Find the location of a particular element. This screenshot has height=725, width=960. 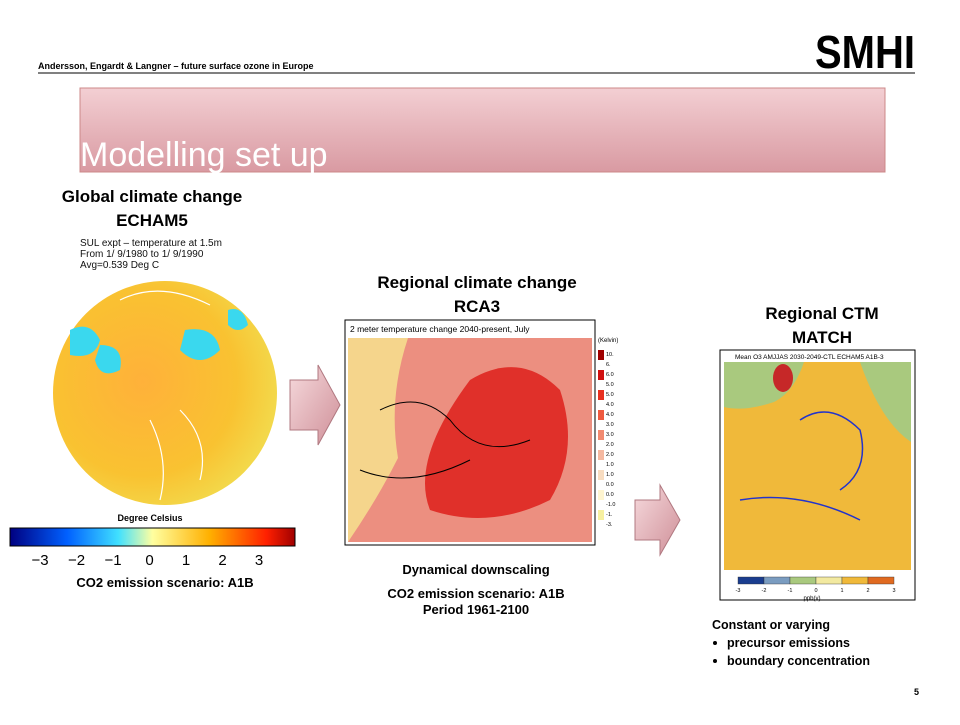

scale-label: 6.0 is located at coordinates (610, 375).